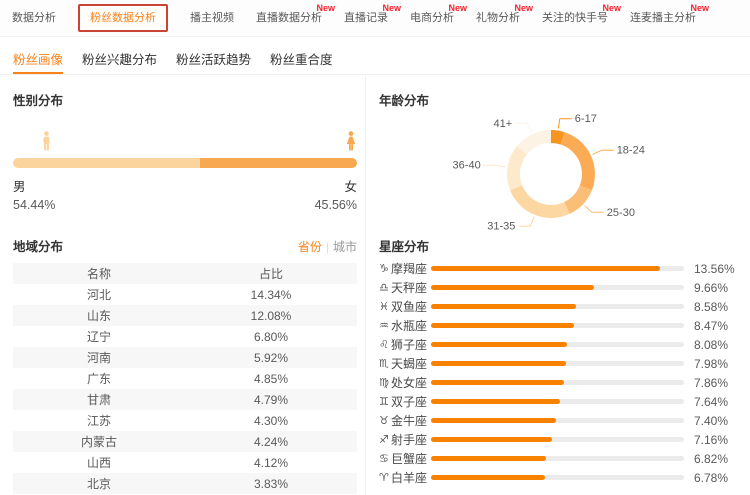 This screenshot has width=750, height=495. What do you see at coordinates (98, 358) in the screenshot?
I see `region-name-cell: 河南` at bounding box center [98, 358].